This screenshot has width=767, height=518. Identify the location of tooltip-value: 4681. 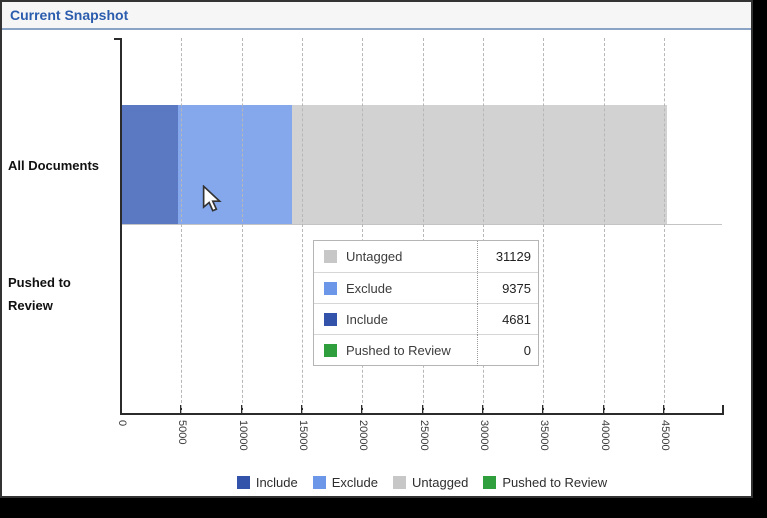
(507, 319).